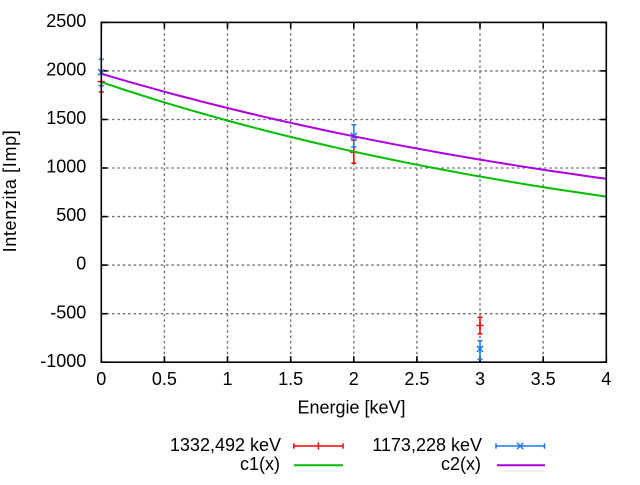 The width and height of the screenshot is (640, 485). I want to click on svg-text: 1000, so click(66, 167).